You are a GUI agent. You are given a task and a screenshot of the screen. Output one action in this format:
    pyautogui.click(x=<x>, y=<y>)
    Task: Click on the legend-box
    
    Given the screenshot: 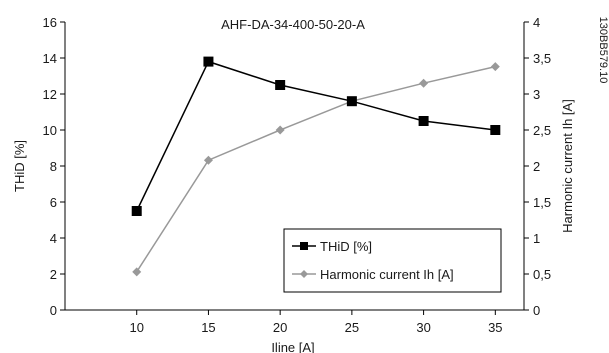 What is the action you would take?
    pyautogui.click(x=392, y=260)
    